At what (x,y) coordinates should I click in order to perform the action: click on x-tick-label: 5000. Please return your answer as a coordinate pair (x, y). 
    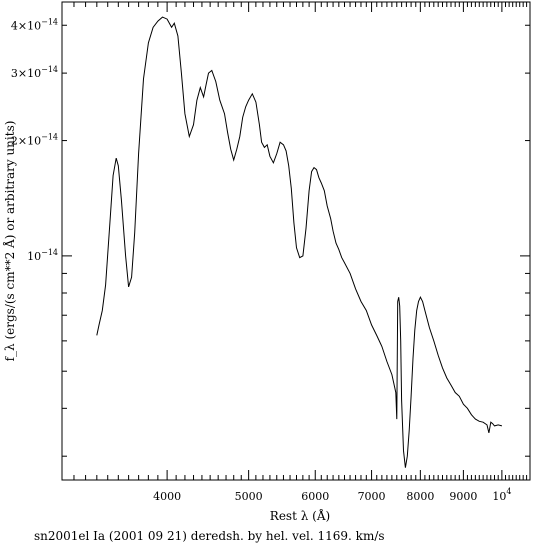
    Looking at the image, I should click on (249, 496).